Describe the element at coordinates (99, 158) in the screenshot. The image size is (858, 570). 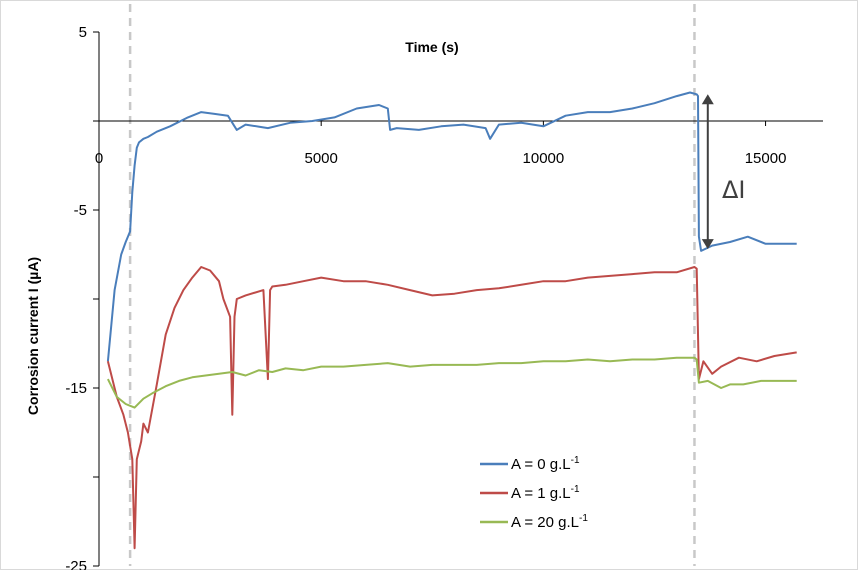
I see `x-tick-label: 0` at that location.